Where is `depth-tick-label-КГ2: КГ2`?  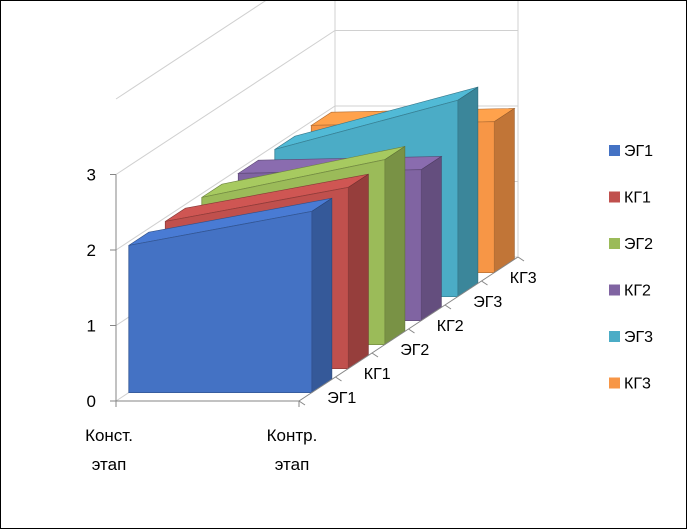 depth-tick-label-КГ2: КГ2 is located at coordinates (450, 326).